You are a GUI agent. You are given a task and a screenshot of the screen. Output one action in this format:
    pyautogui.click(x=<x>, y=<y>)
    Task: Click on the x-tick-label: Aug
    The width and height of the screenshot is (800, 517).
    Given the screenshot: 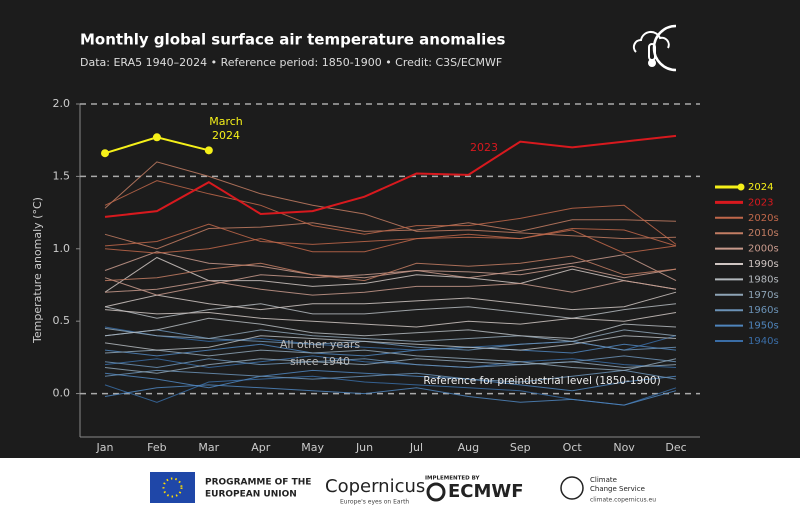 What is the action you would take?
    pyautogui.click(x=468, y=447)
    